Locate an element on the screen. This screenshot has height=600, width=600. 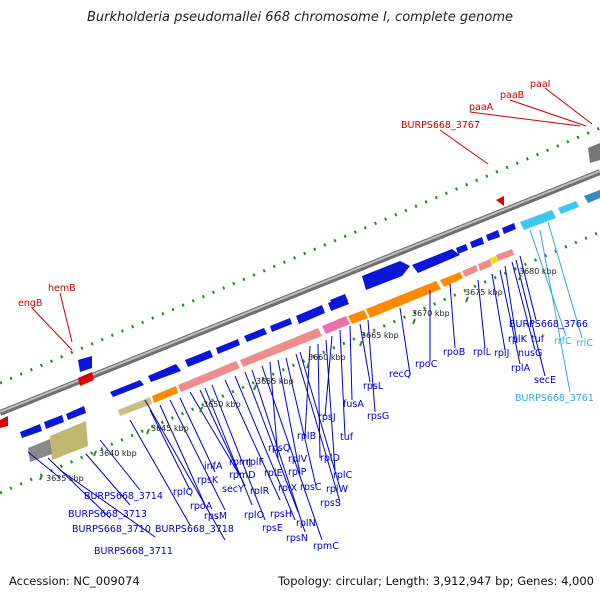
gene-label-hemB: hemB is located at coordinates (62, 288).